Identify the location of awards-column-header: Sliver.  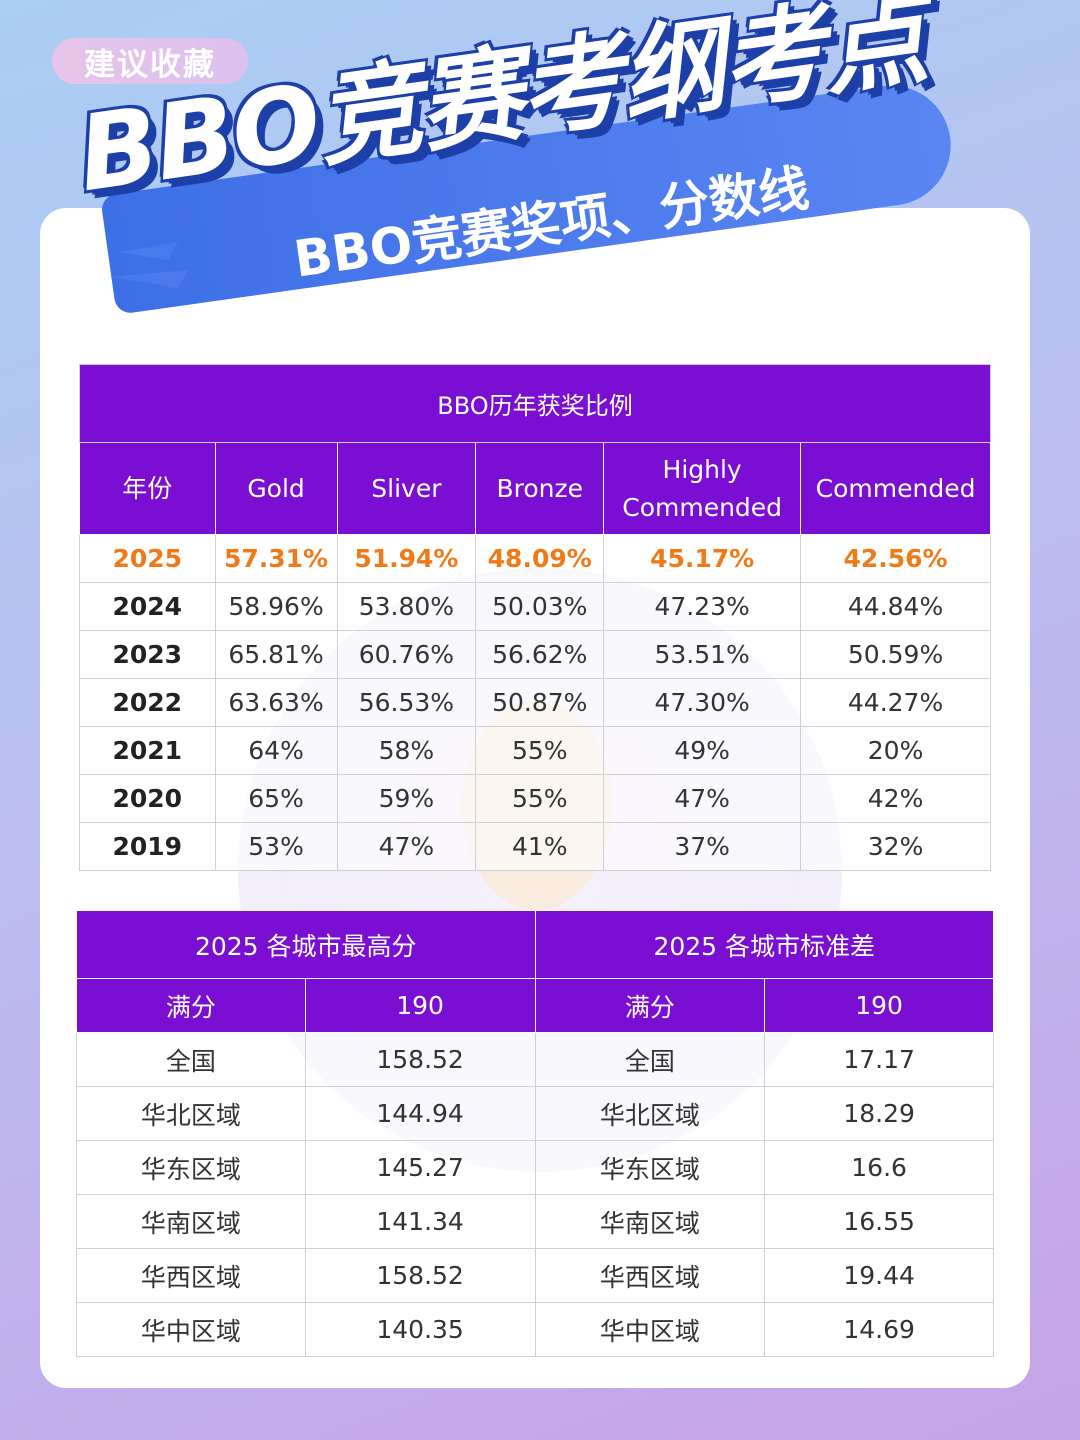
(406, 488).